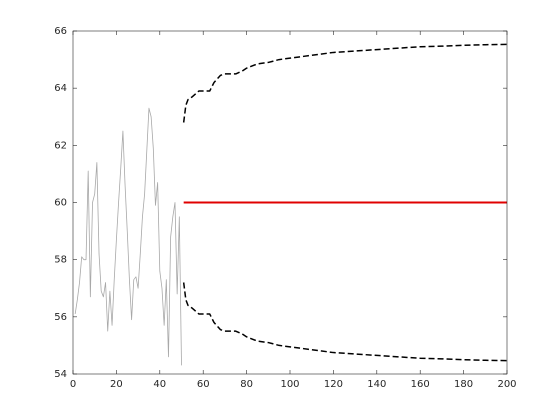 The height and width of the screenshot is (420, 560). I want to click on x-tick-label: 180, so click(463, 384).